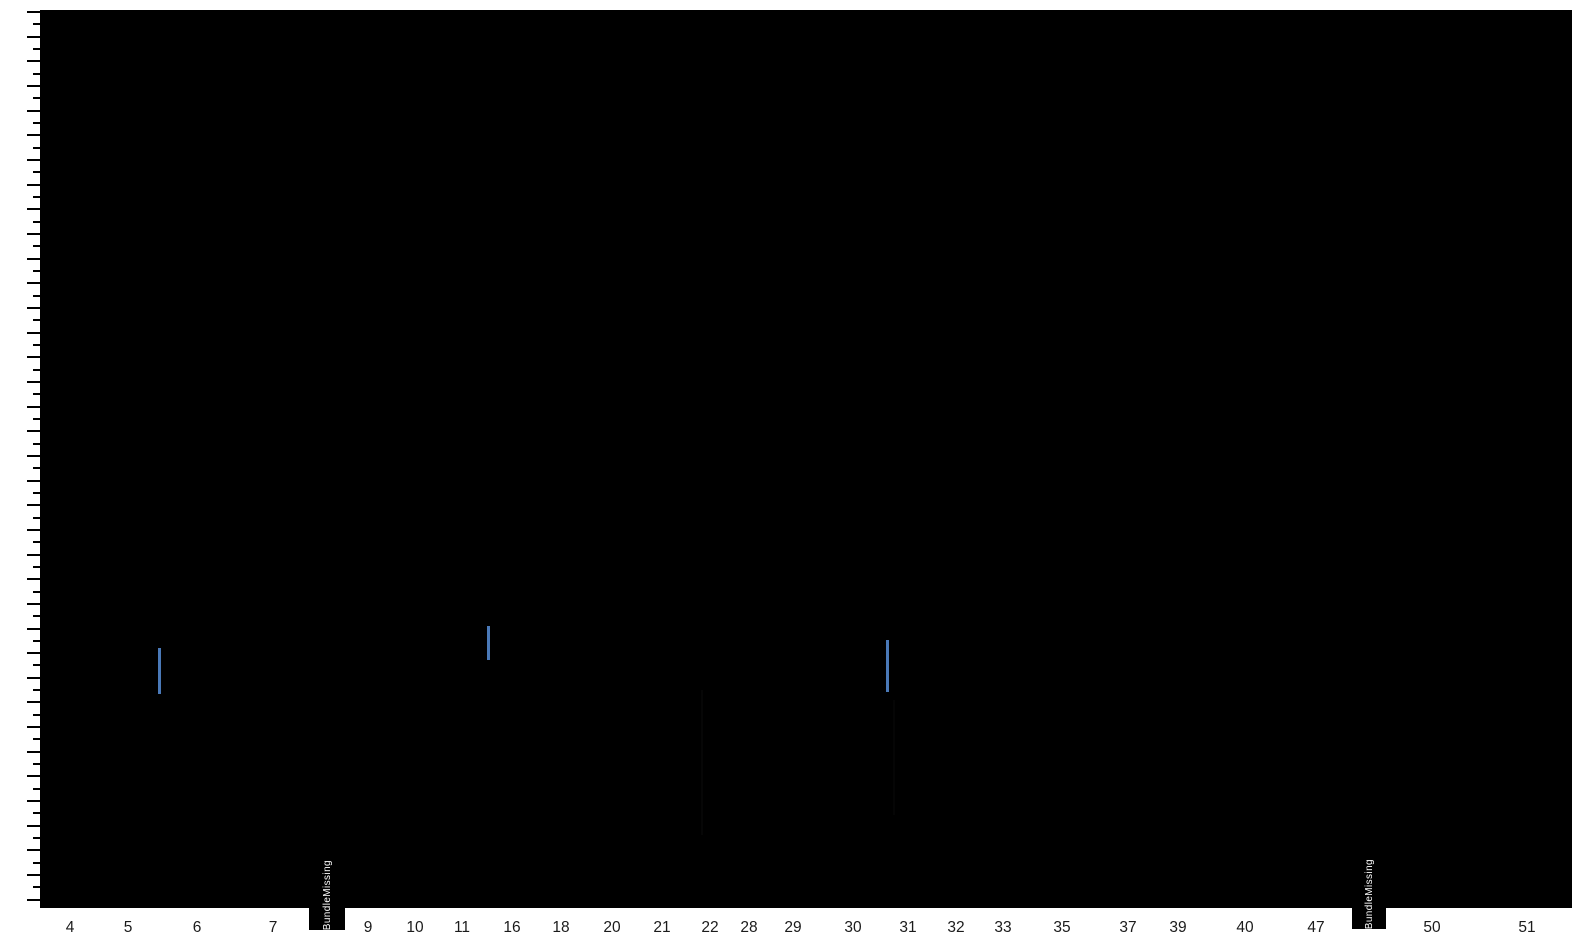 This screenshot has width=1572, height=950. Describe the element at coordinates (908, 927) in the screenshot. I see `bundle-number-31: 31` at that location.